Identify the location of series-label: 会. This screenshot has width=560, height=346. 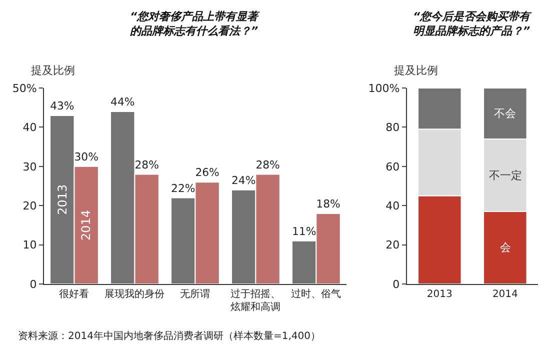
(505, 247).